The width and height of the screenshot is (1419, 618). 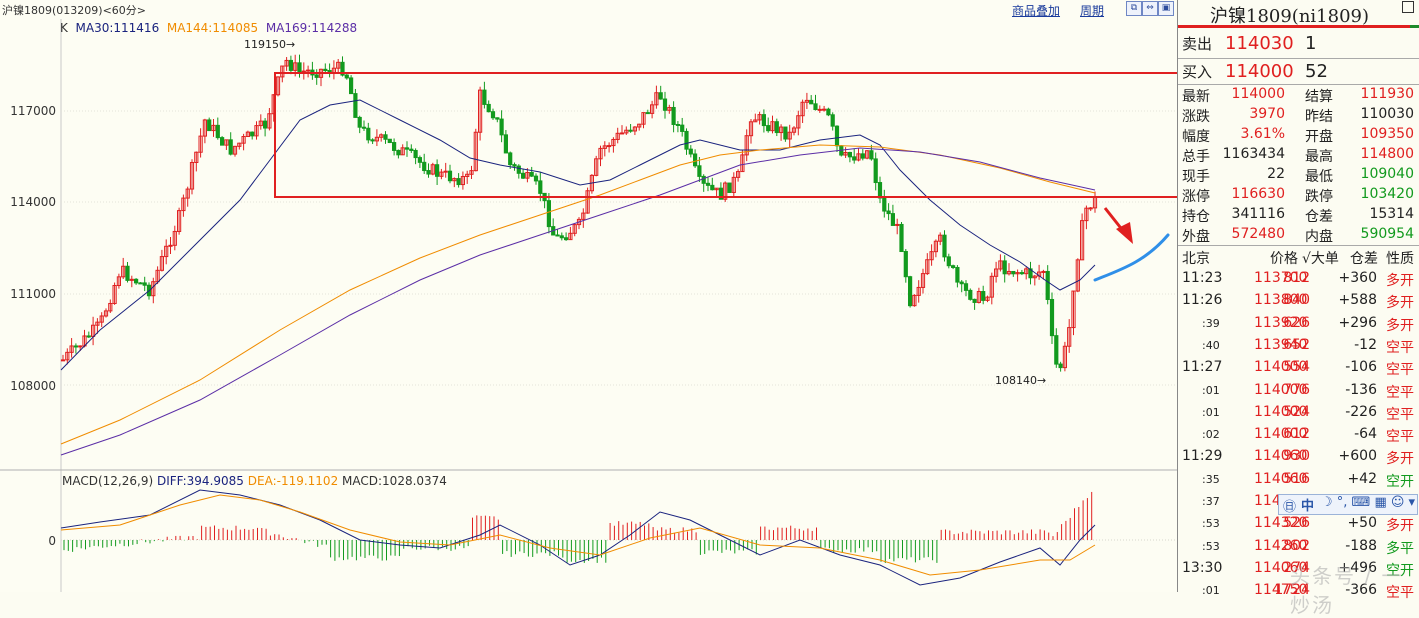 What do you see at coordinates (1134, 8) in the screenshot?
I see `window-restore-icon: ⧉` at bounding box center [1134, 8].